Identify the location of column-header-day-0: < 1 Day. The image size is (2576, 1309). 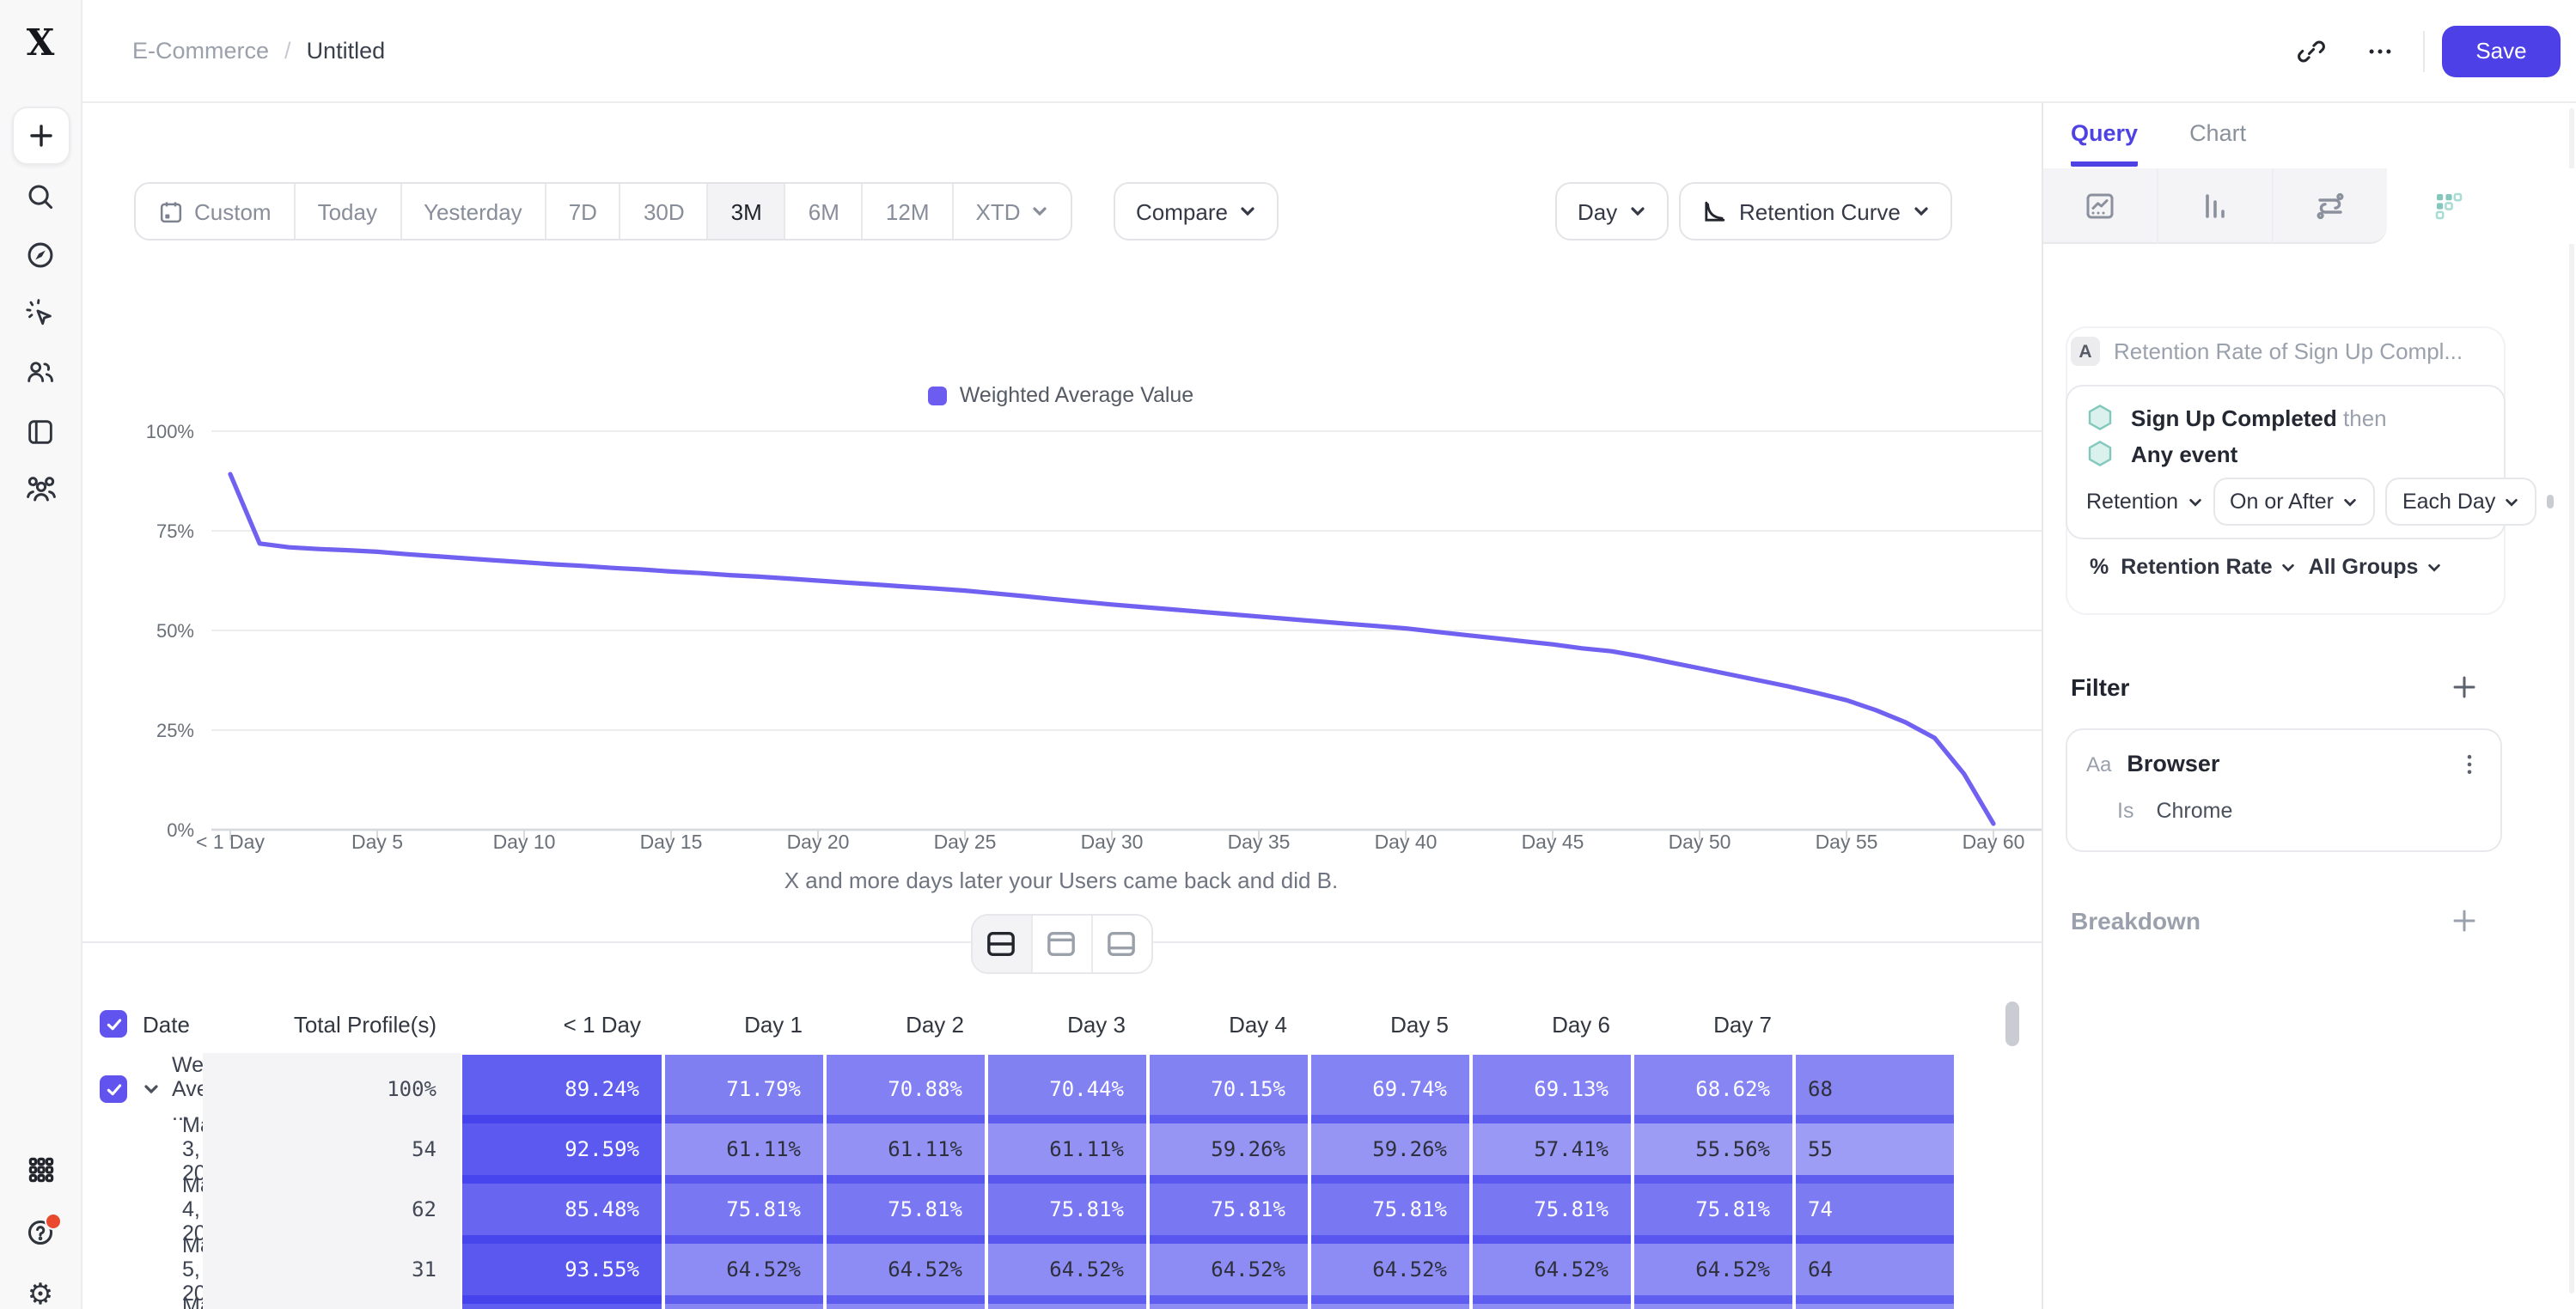
(602, 1024).